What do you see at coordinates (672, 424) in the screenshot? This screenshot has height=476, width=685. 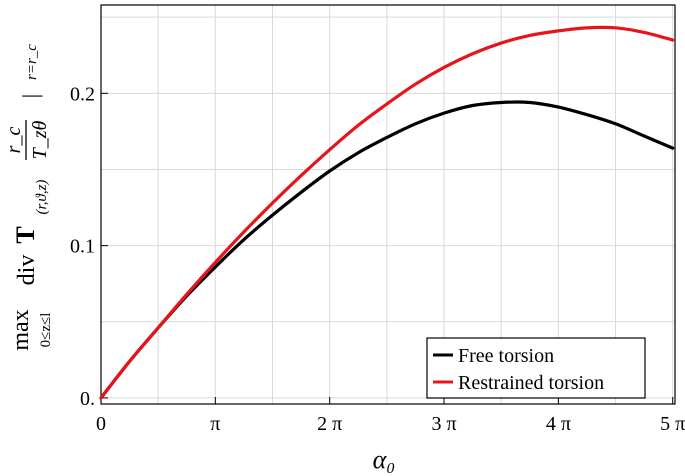 I see `x-tick-label: 5 π` at bounding box center [672, 424].